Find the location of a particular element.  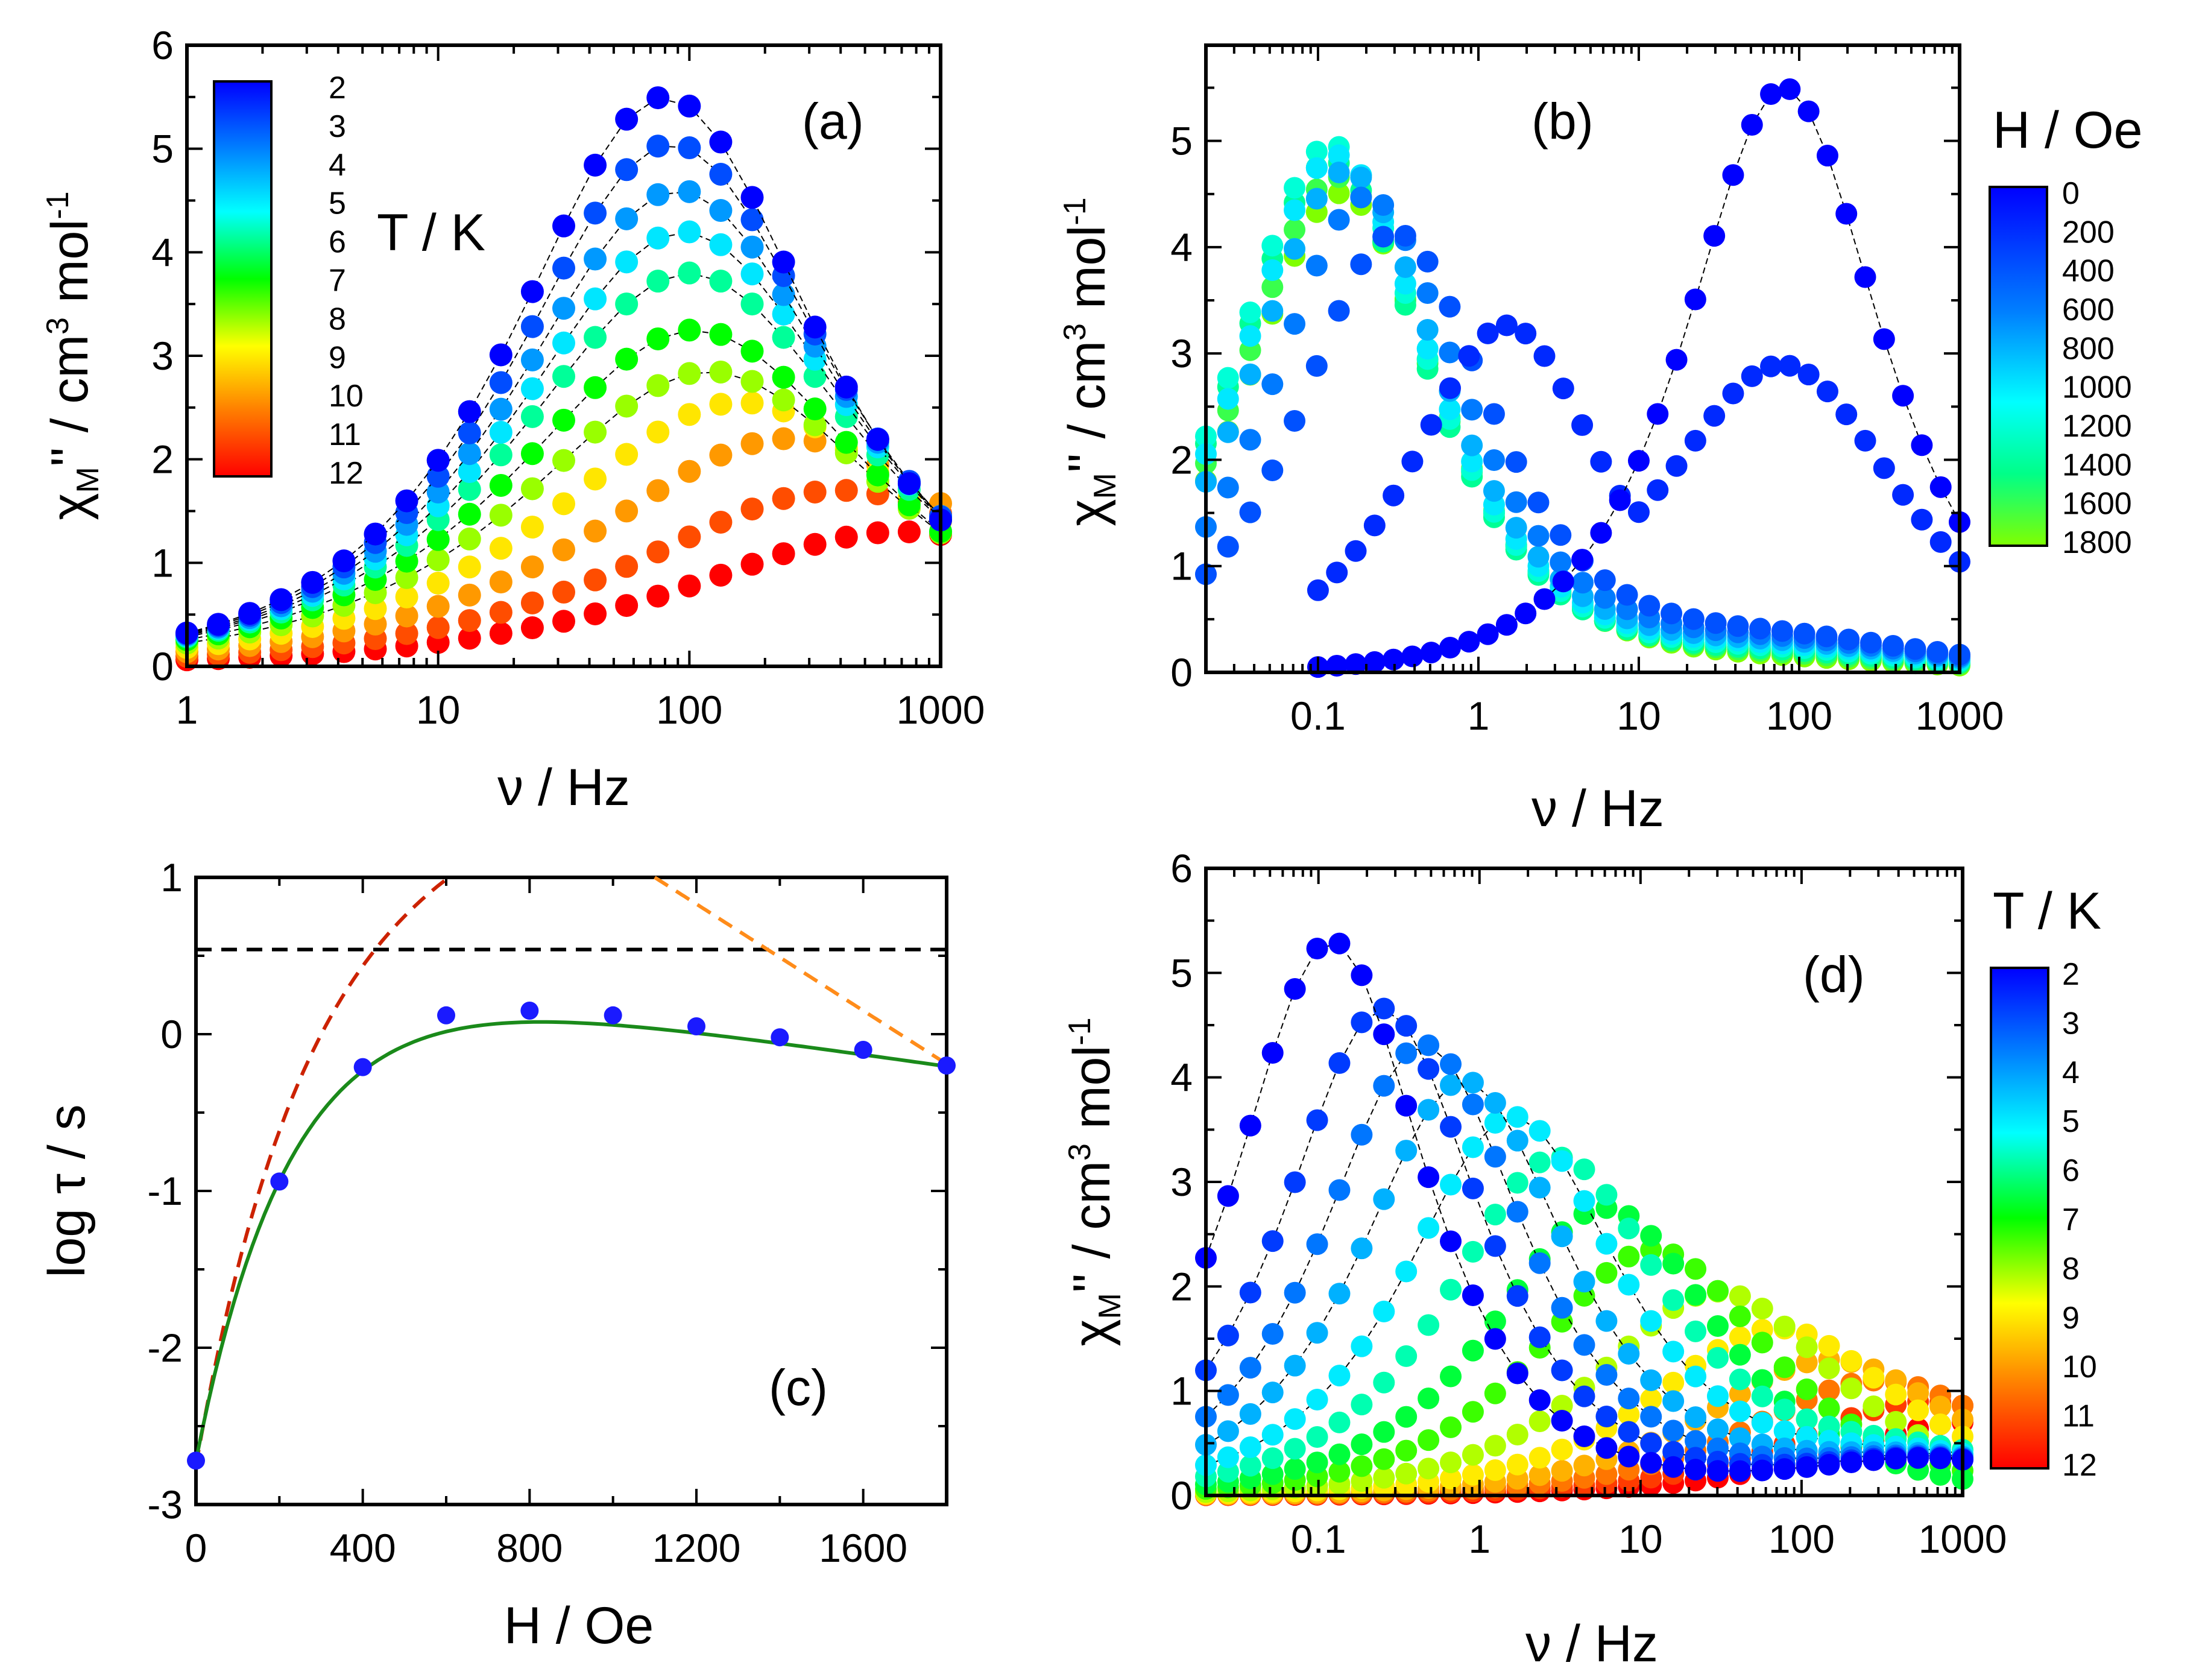

colorbar-label: 9 is located at coordinates (338, 357).